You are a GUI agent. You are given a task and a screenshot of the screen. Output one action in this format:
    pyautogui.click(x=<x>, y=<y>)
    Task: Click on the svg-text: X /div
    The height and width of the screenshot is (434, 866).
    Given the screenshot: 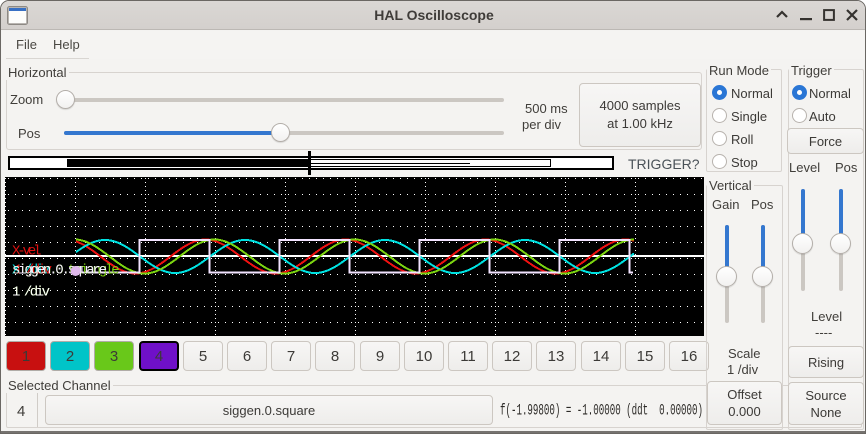 What is the action you would take?
    pyautogui.click(x=31, y=271)
    